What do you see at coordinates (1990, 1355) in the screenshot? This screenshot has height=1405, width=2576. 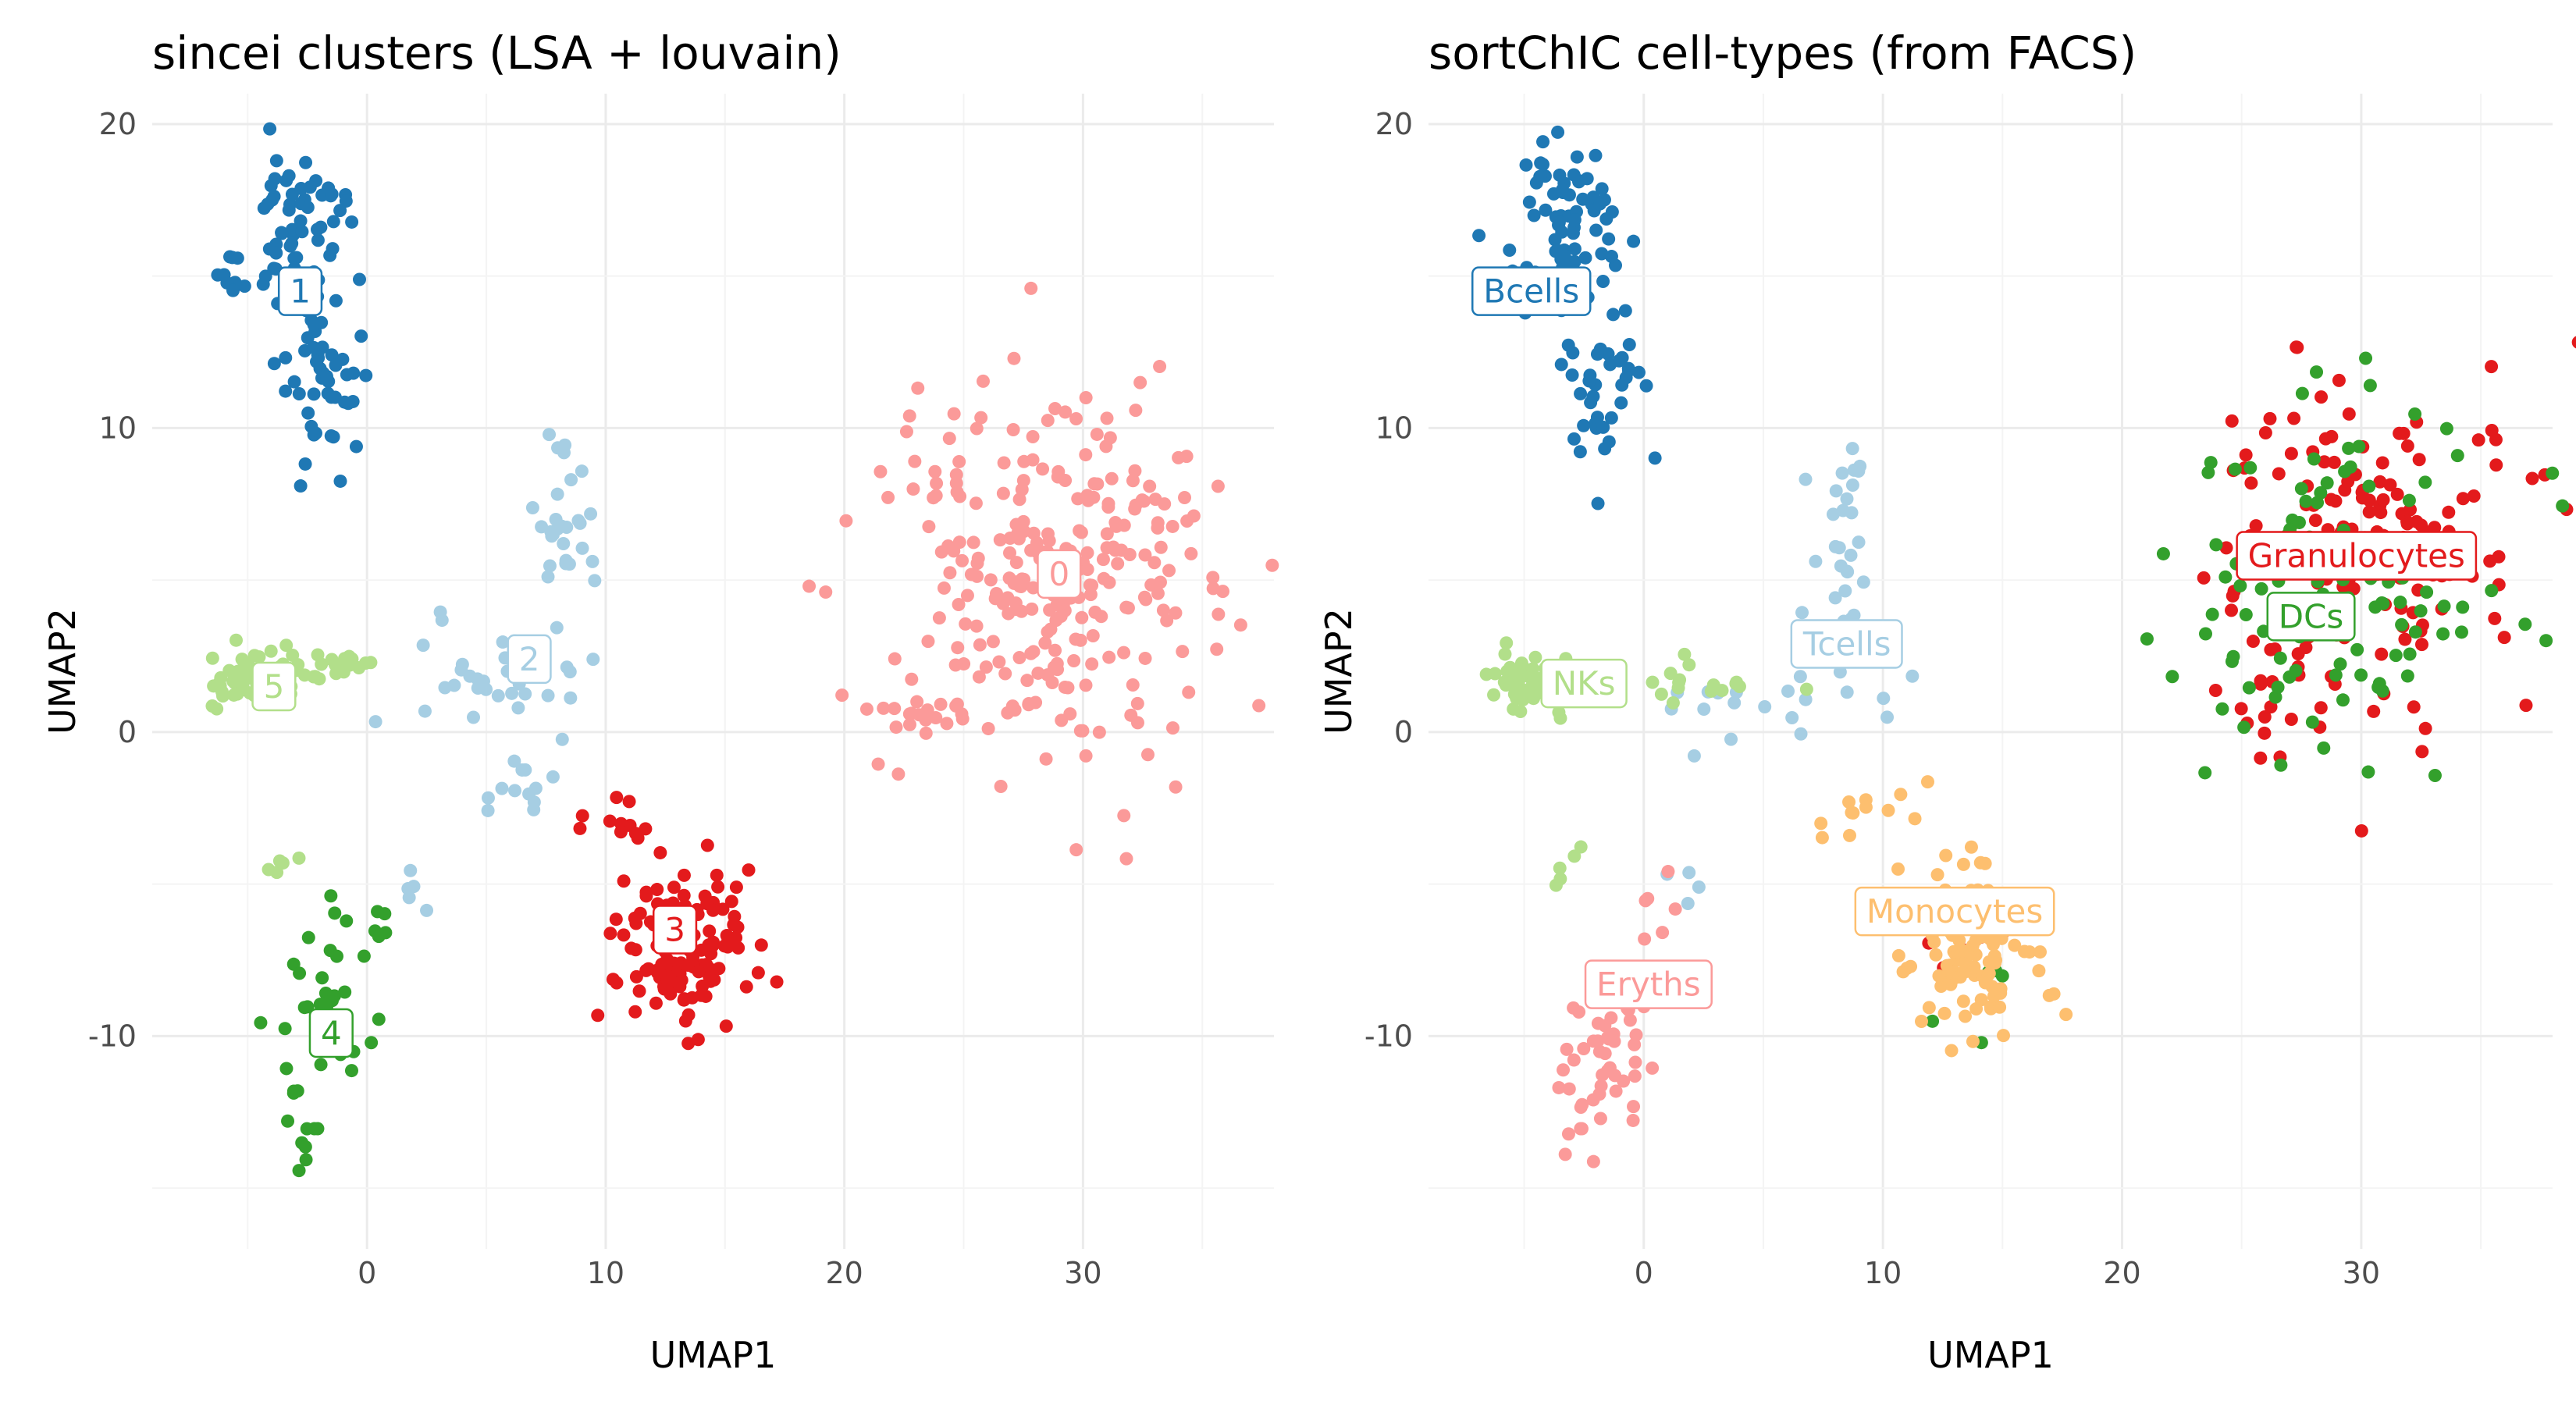 I see `x-axis-title: UMAP1` at bounding box center [1990, 1355].